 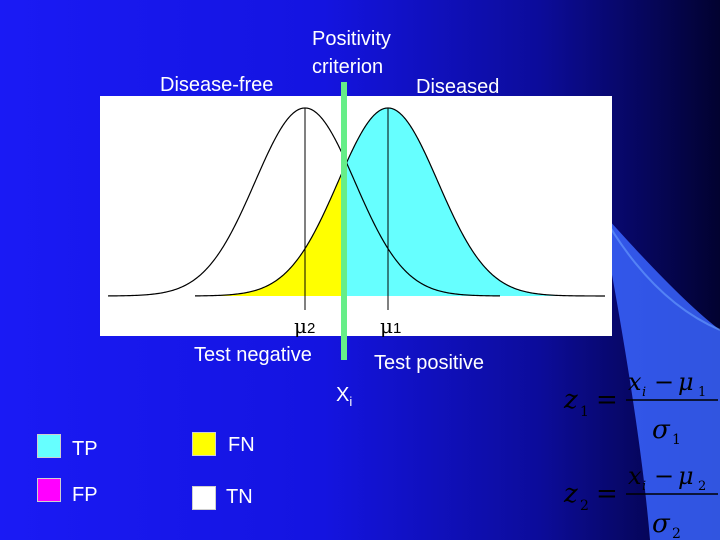 What do you see at coordinates (269, 232) in the screenshot?
I see `fn-area` at bounding box center [269, 232].